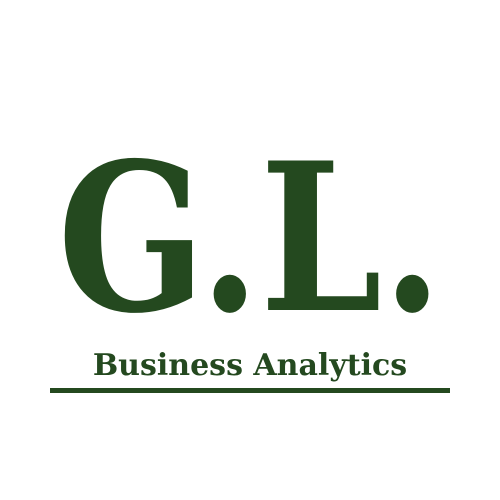 The width and height of the screenshot is (500, 500). What do you see at coordinates (250, 365) in the screenshot?
I see `tagline: Business Analytics` at bounding box center [250, 365].